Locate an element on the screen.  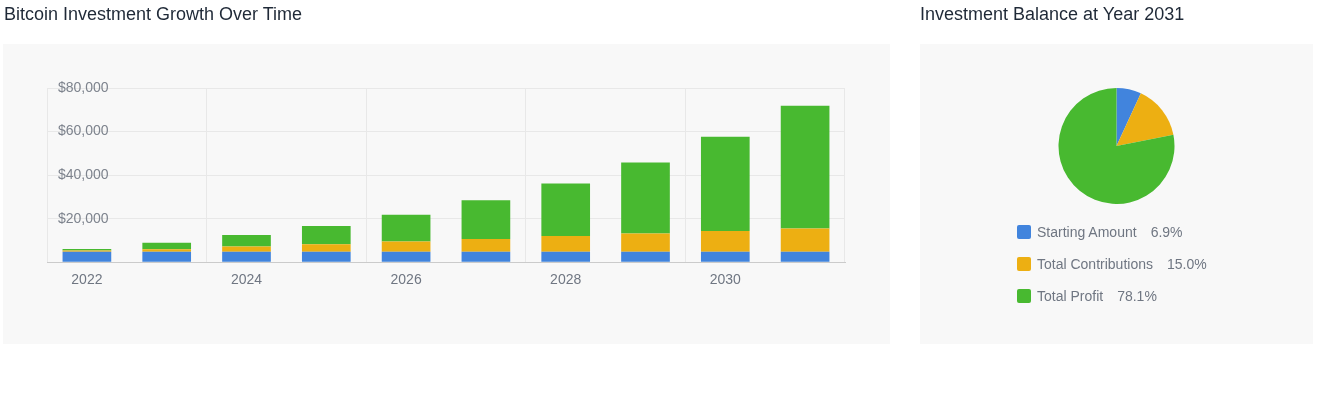
data-label: 15.0% is located at coordinates (1186, 264).